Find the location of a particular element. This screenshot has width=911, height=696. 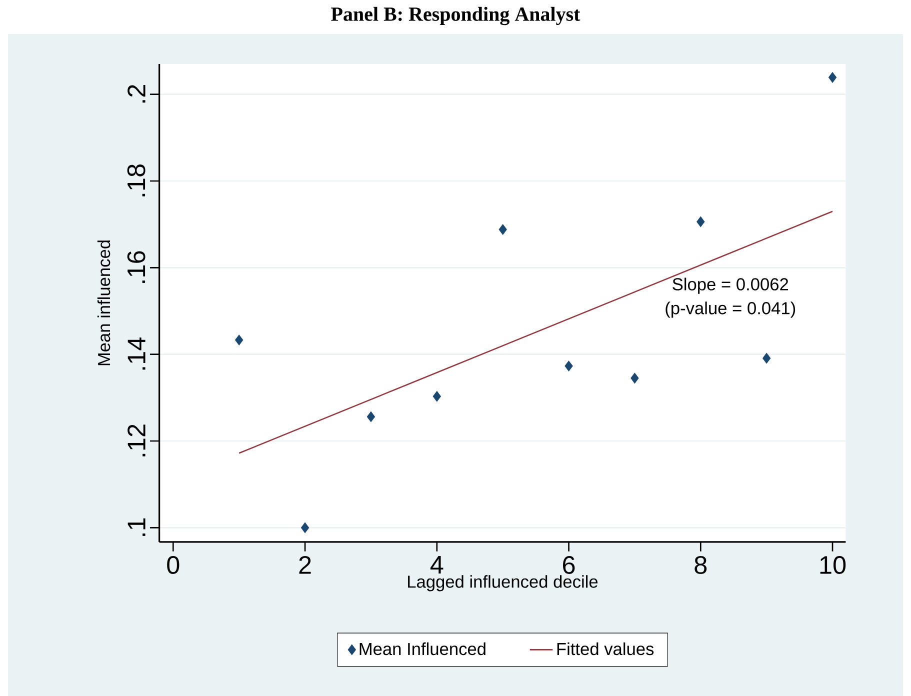

y-tick-label: .2 is located at coordinates (137, 94).